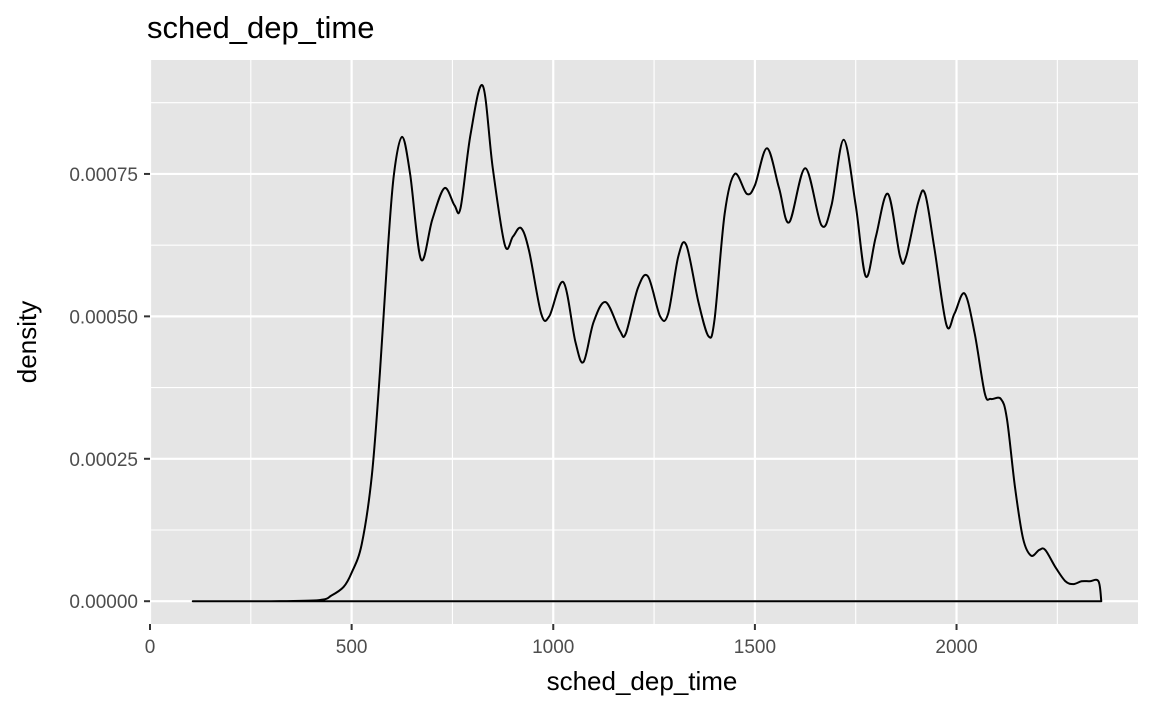 Image resolution: width=1152 pixels, height=711 pixels. Describe the element at coordinates (352, 647) in the screenshot. I see `x-tick-label: 500` at that location.